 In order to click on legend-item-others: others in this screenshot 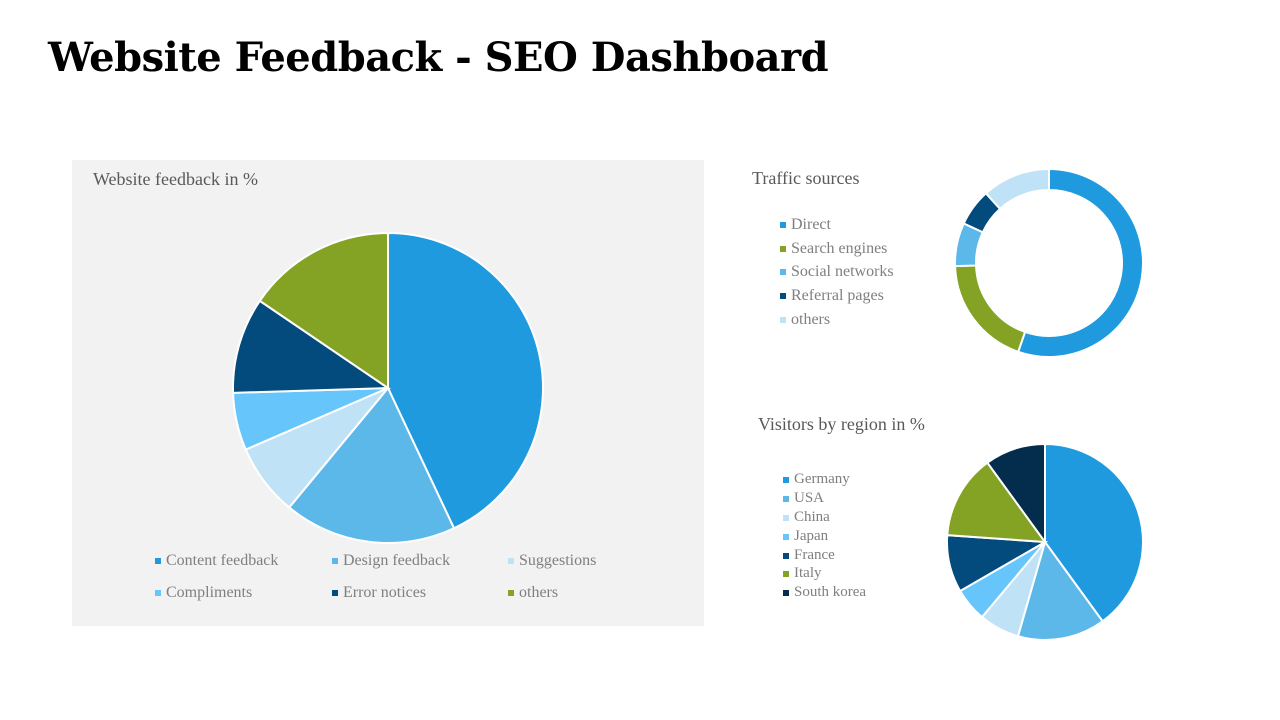, I will do `click(533, 593)`.